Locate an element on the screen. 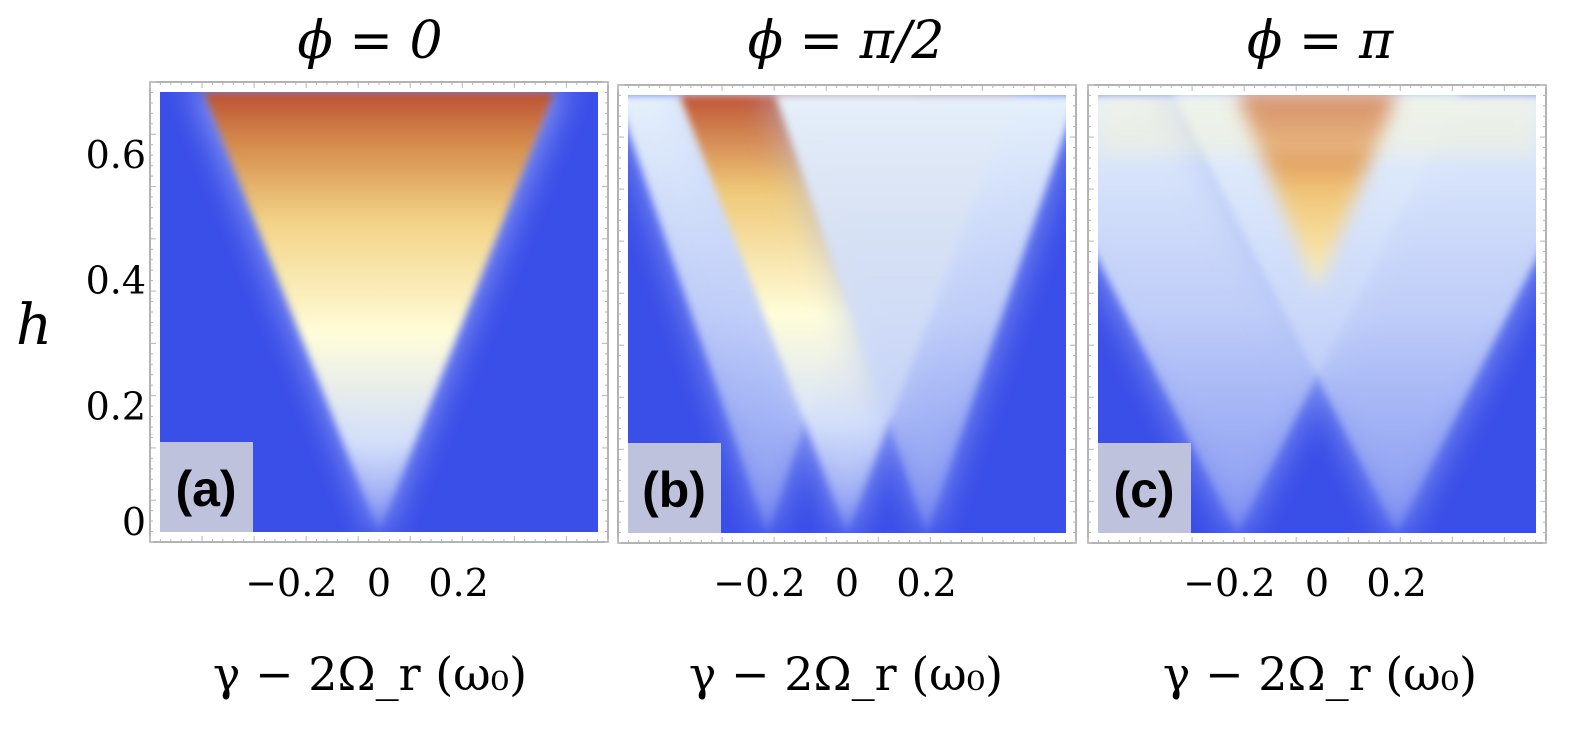 The width and height of the screenshot is (1570, 736). panel-title: ϕ = π is located at coordinates (1320, 41).